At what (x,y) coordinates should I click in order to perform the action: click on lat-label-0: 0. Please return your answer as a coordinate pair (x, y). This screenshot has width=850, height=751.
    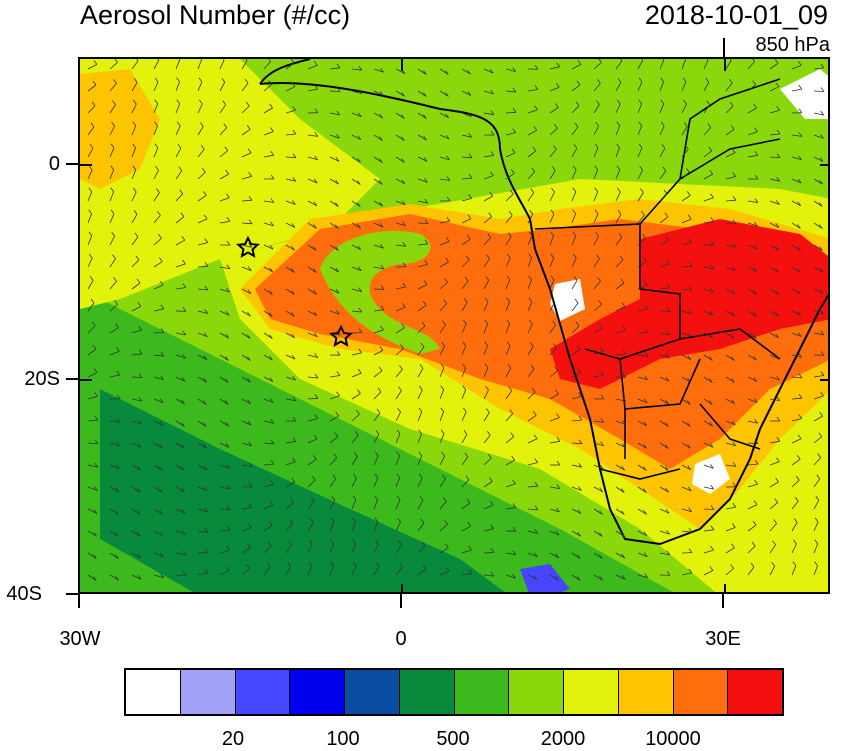
    Looking at the image, I should click on (30, 164).